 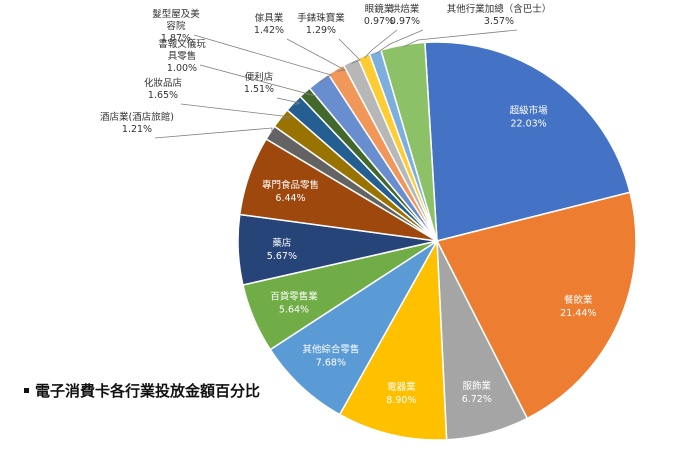 I want to click on bullet-icon, so click(x=26, y=390).